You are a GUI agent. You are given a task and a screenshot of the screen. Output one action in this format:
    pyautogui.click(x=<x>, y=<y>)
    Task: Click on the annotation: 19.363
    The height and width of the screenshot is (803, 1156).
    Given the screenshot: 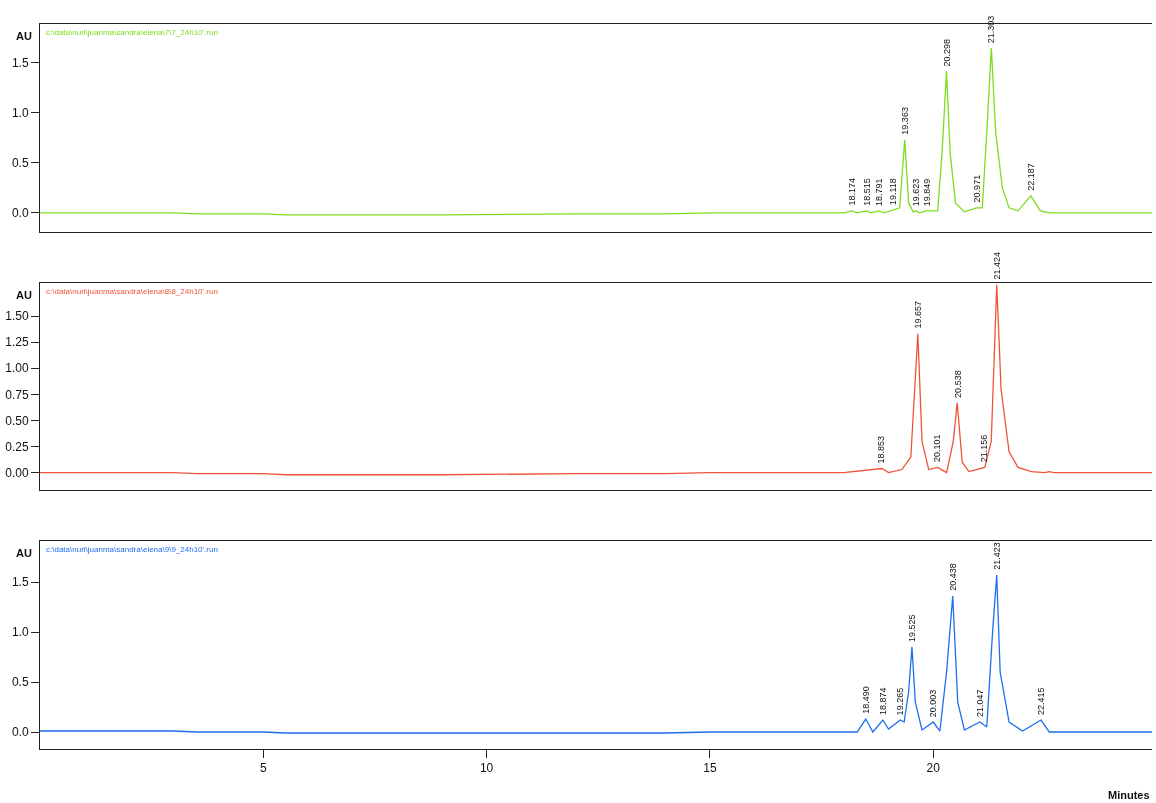 What is the action you would take?
    pyautogui.click(x=904, y=121)
    